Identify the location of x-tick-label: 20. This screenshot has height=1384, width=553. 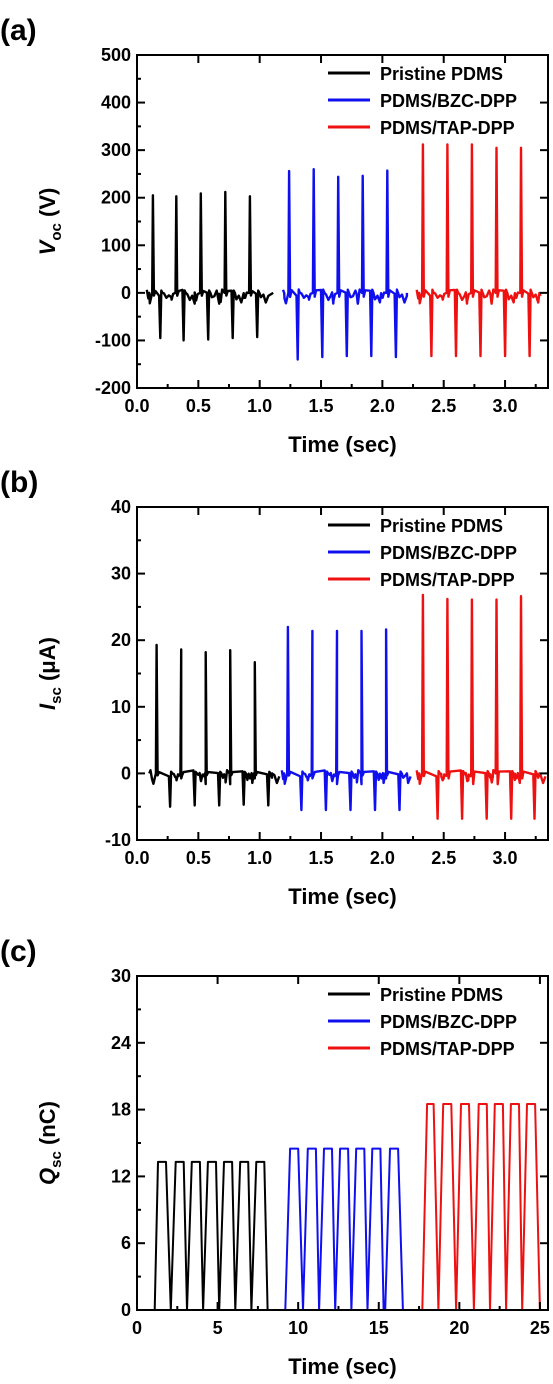
(459, 1328).